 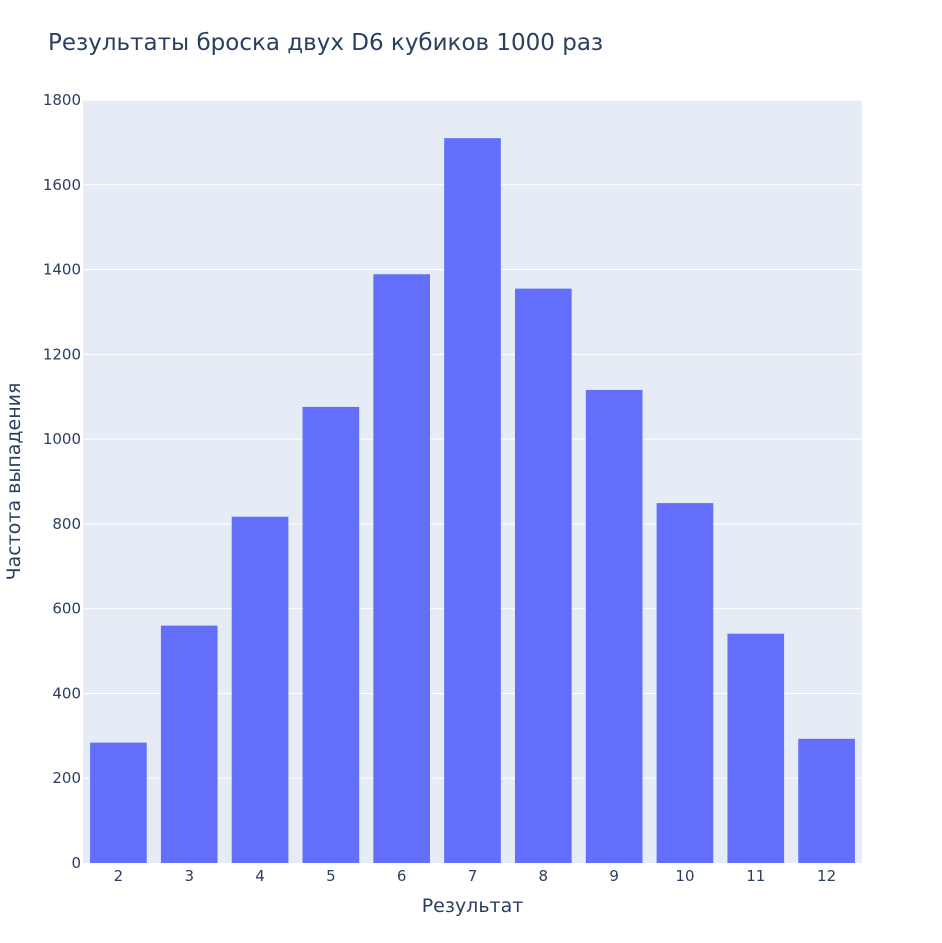 I want to click on y-tick-label: 1400, so click(x=62, y=270).